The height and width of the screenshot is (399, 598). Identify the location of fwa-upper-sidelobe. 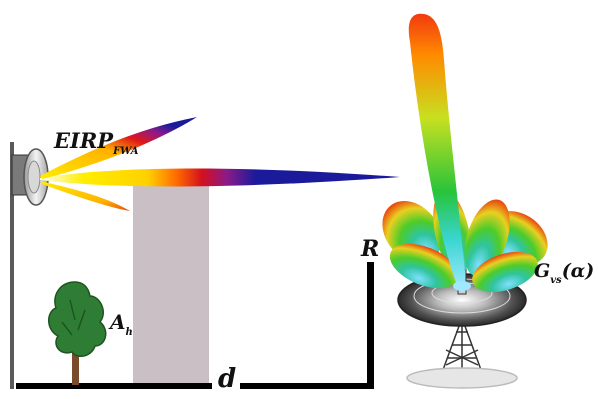
(118, 148).